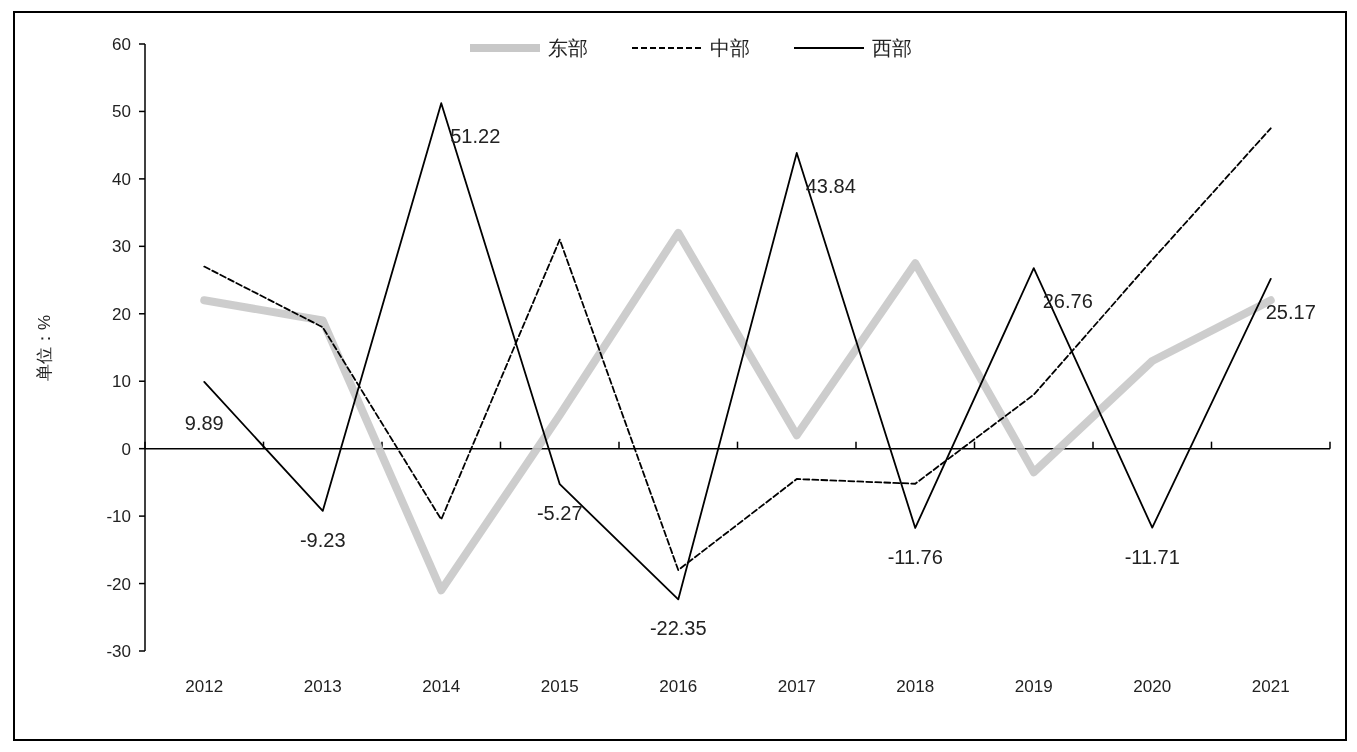  What do you see at coordinates (44, 348) in the screenshot?
I see `y-axis-title: 单位：%` at bounding box center [44, 348].